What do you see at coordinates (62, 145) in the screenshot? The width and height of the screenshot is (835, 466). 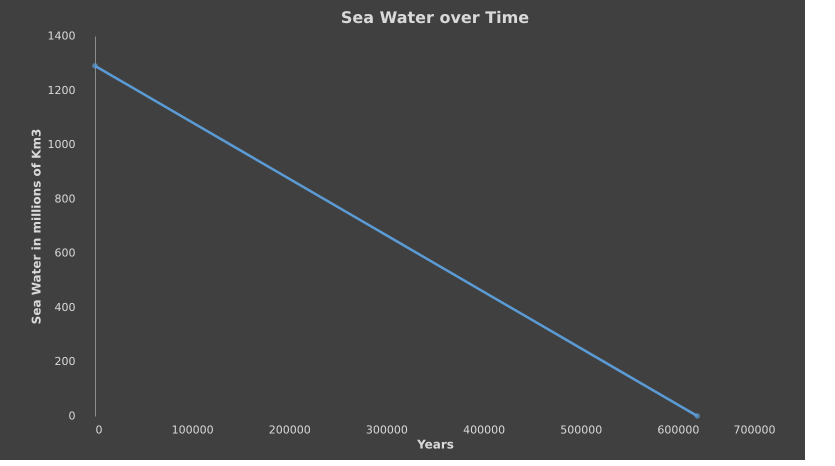 I see `y-tick-label: 1000` at bounding box center [62, 145].